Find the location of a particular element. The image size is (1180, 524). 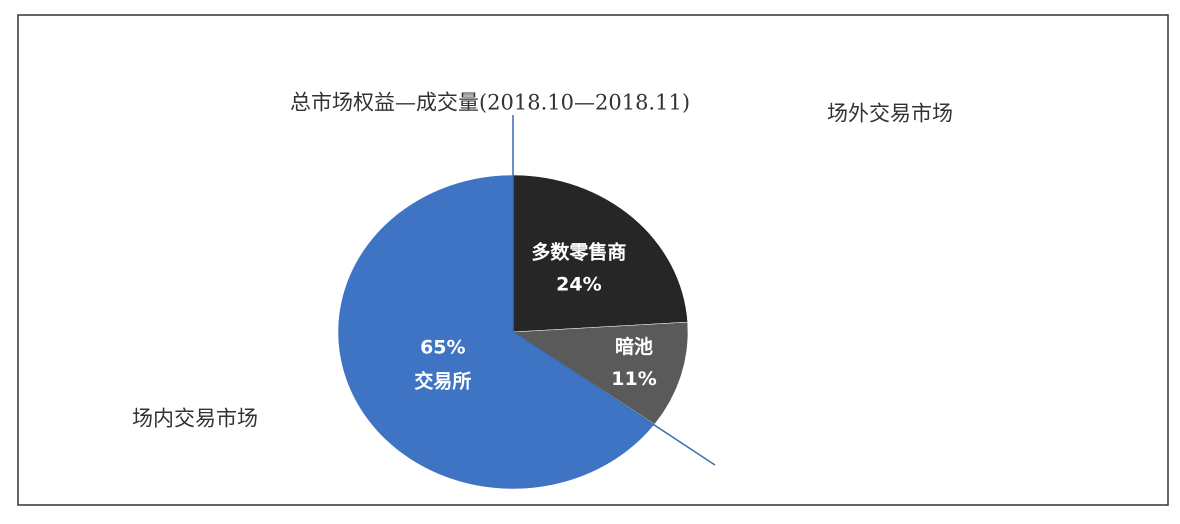

chart-title: 总市场权益—成交量(2018.10—2018.11) is located at coordinates (490, 103).